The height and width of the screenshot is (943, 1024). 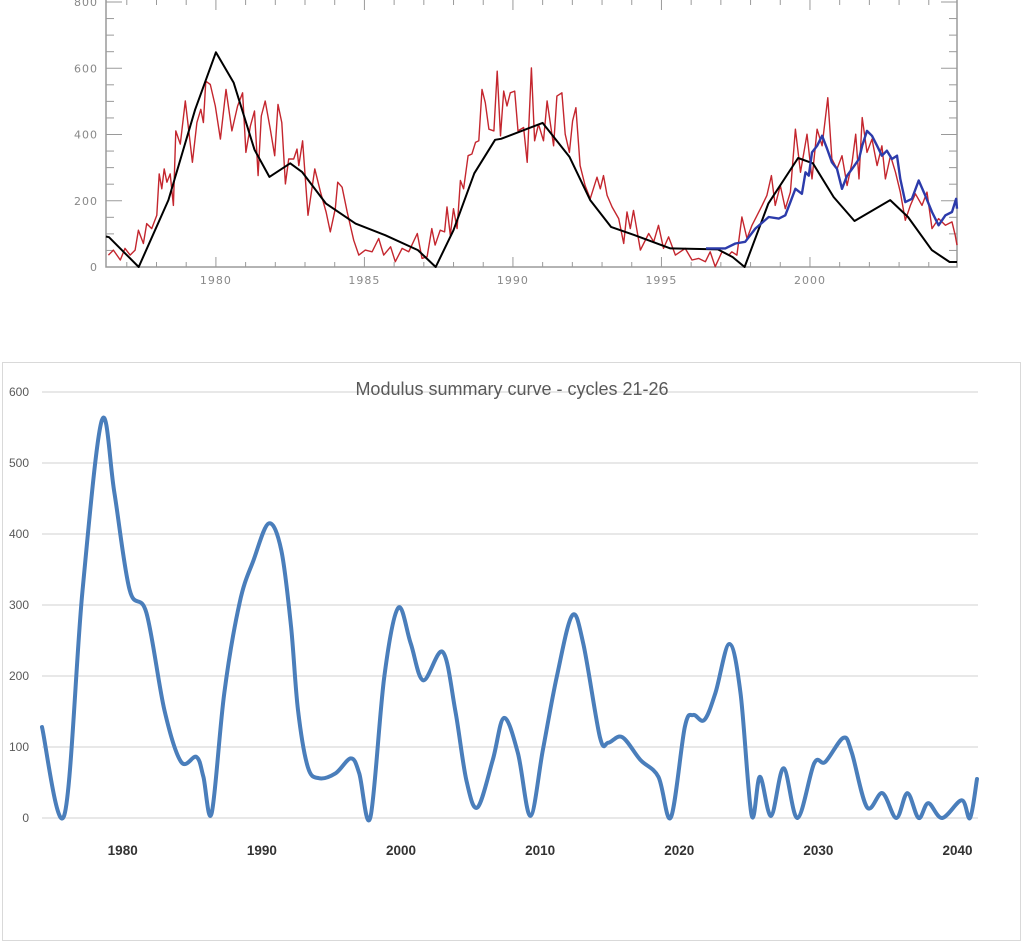 What do you see at coordinates (19, 605) in the screenshot?
I see `y-tick-label: 300` at bounding box center [19, 605].